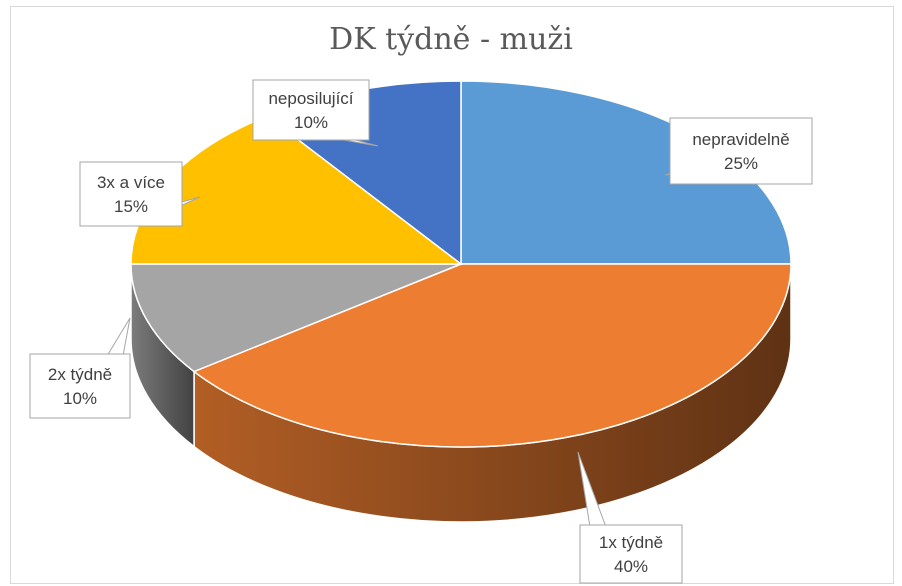  I want to click on pie-slice-2x-tydne, so click(296, 318).